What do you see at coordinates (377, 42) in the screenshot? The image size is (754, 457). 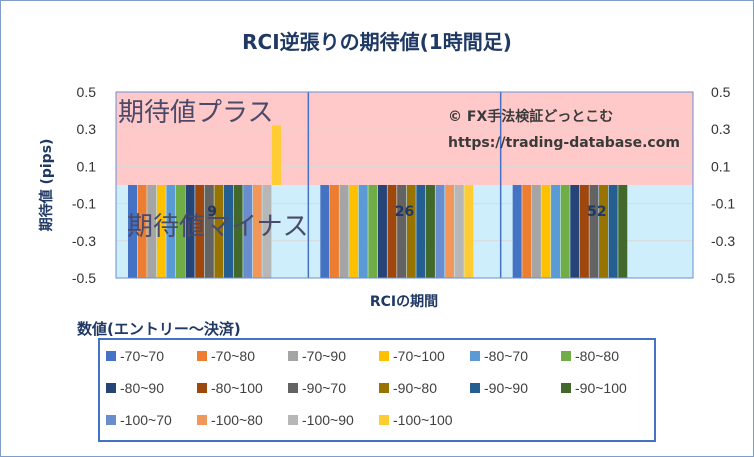 I see `chart-title: RCI逆張りの期待値(1時間足)` at bounding box center [377, 42].